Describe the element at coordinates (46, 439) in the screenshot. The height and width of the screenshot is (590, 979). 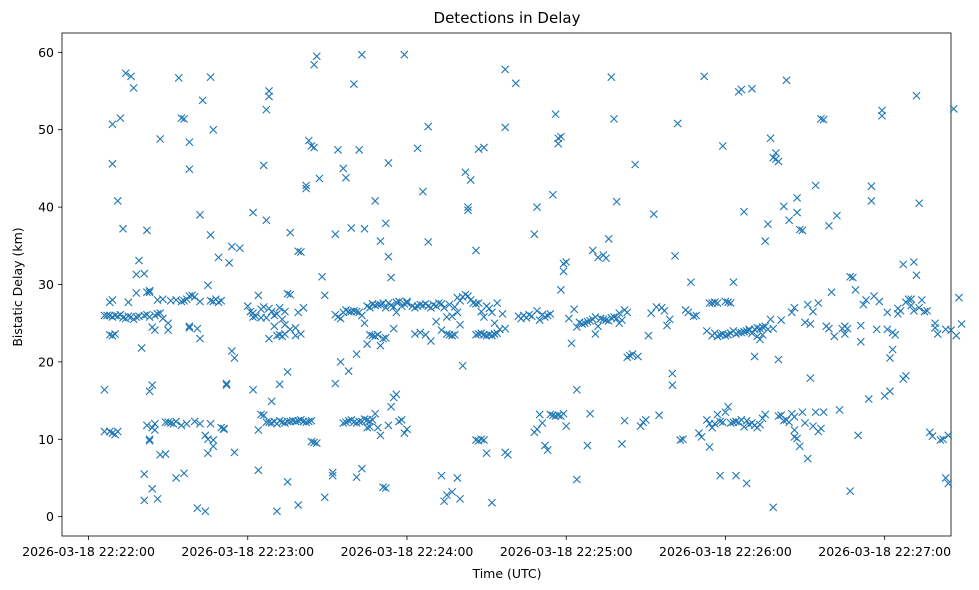
I see `y-tick-label: 10` at that location.